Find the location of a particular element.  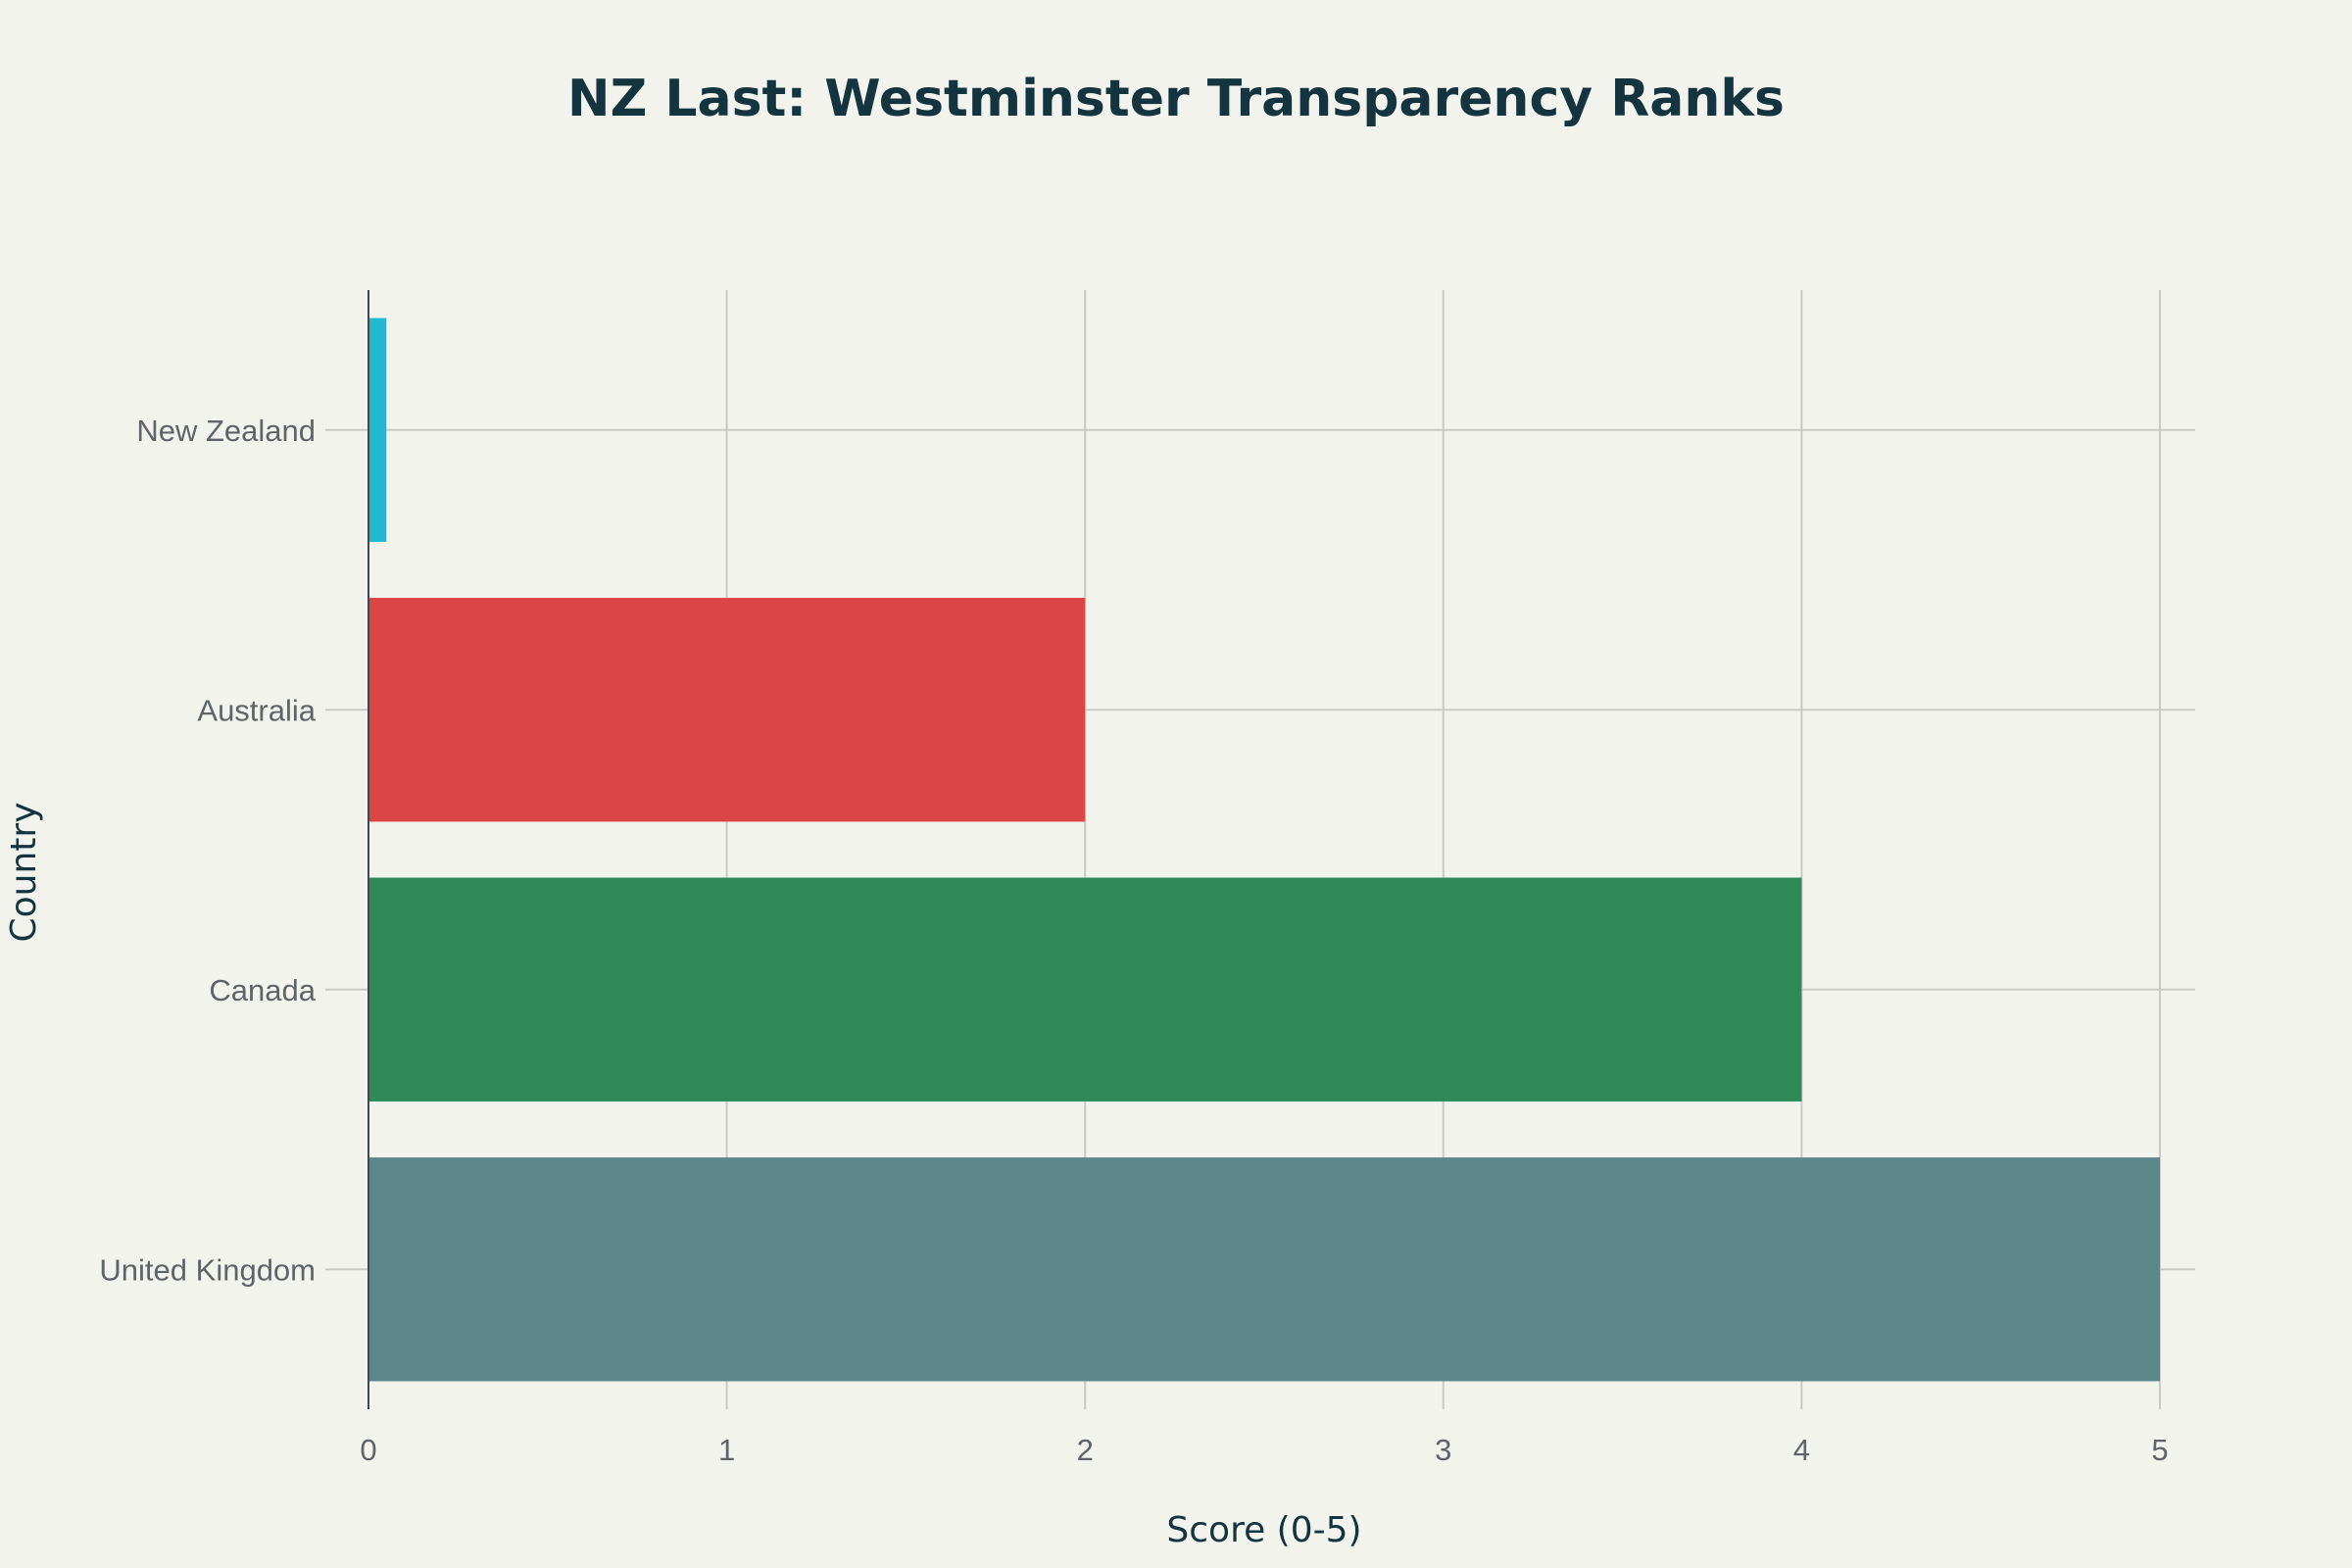

bar-australia is located at coordinates (727, 710).